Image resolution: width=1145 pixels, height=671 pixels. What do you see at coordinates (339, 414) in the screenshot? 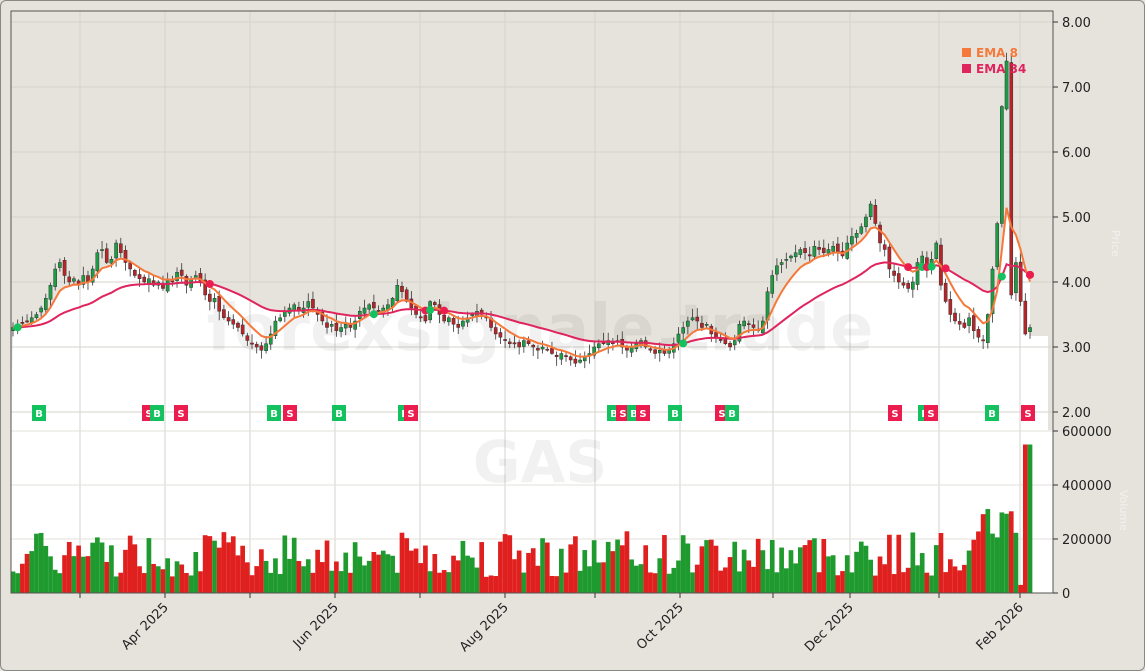
I see `svg-text: B` at bounding box center [339, 414].